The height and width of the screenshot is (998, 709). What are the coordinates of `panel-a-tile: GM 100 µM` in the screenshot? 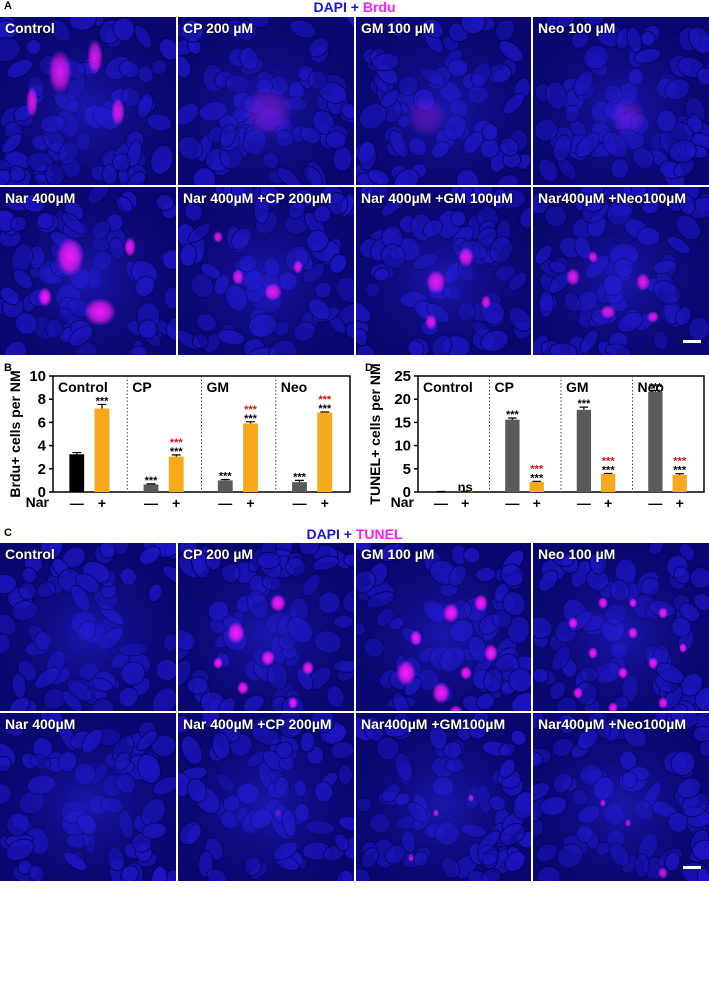 It's located at (443, 101).